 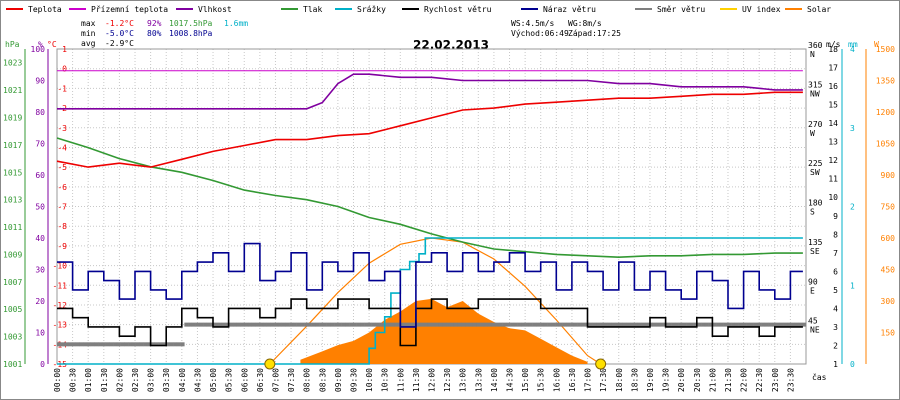 What do you see at coordinates (619, 380) in the screenshot?
I see `x-tick-label: 18:00` at bounding box center [619, 380].